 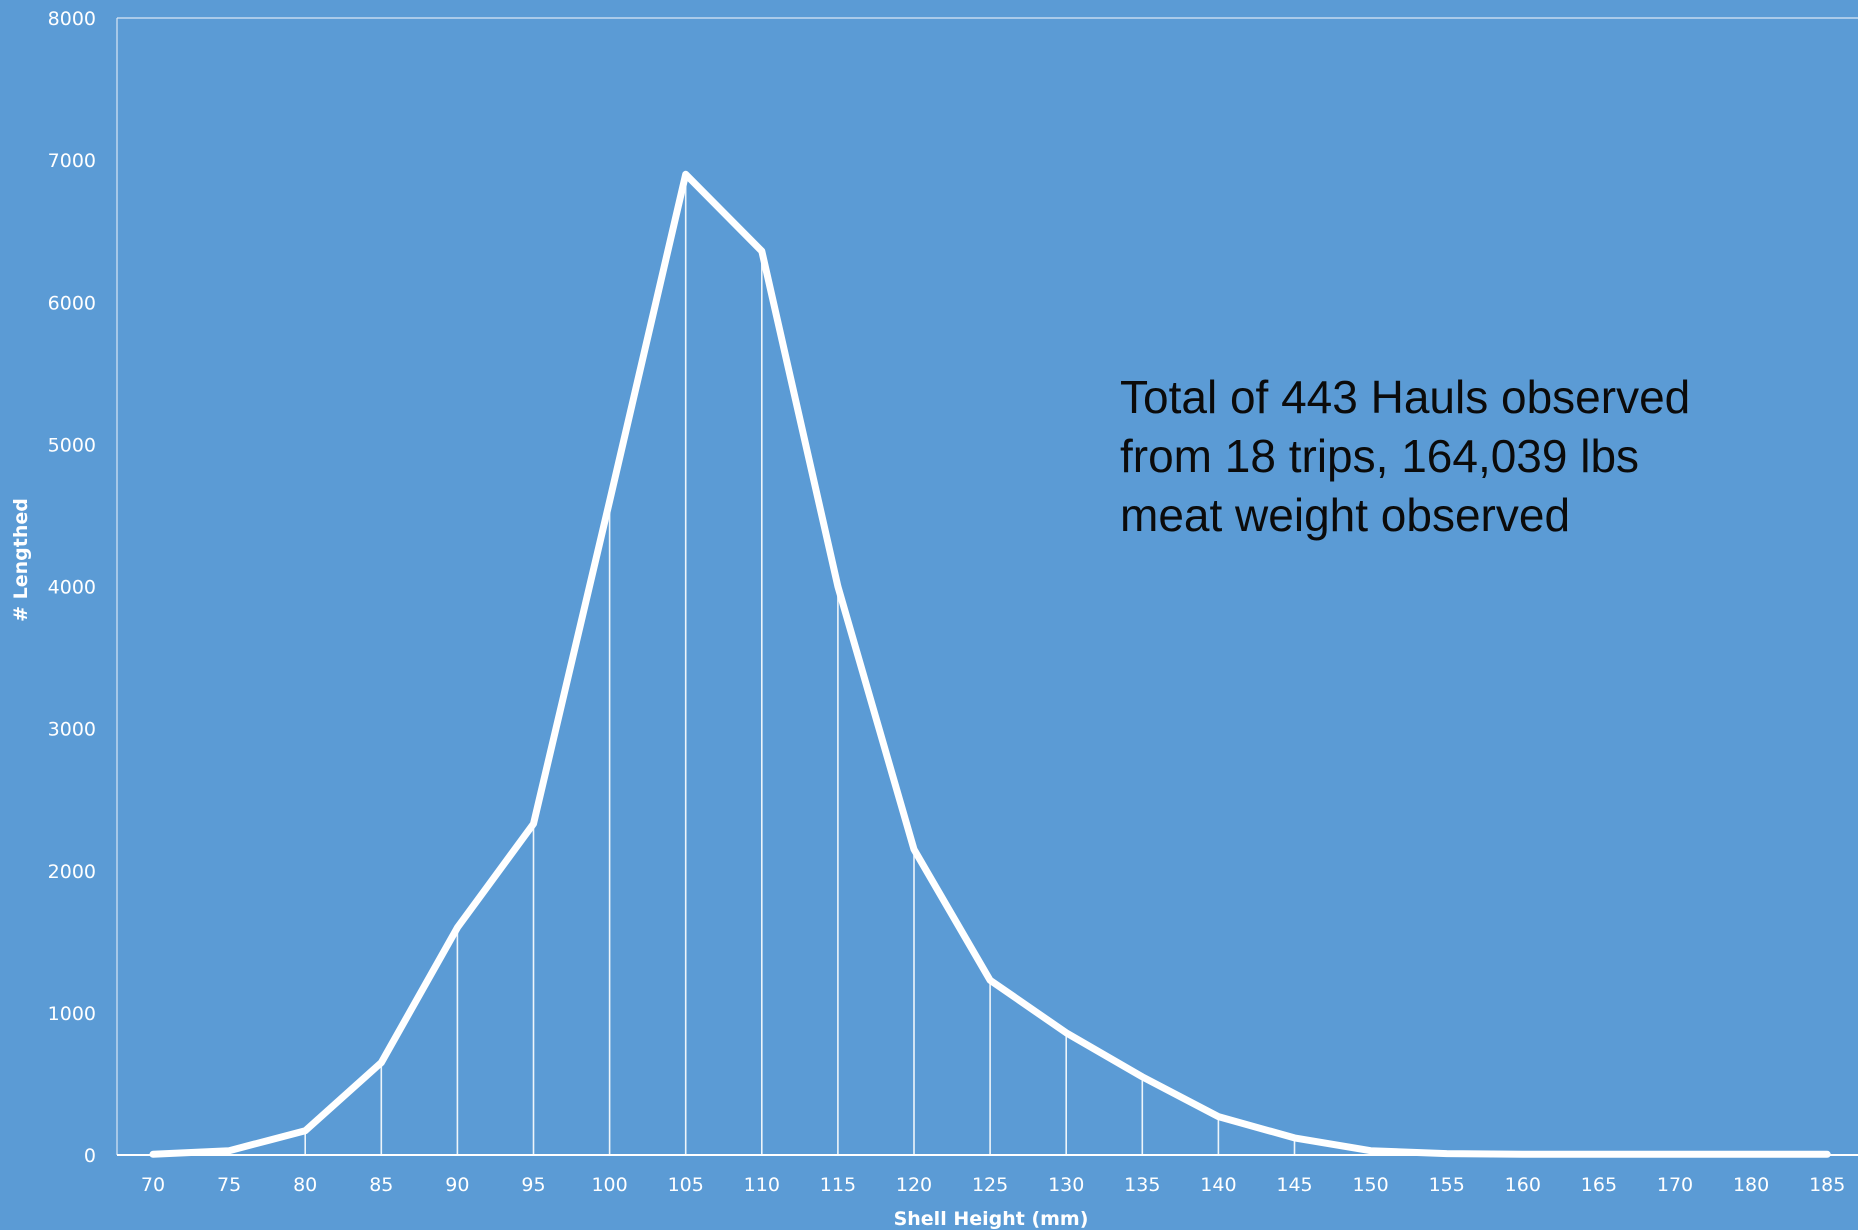 What do you see at coordinates (1370, 1185) in the screenshot?
I see `x-tick-label: 150` at bounding box center [1370, 1185].